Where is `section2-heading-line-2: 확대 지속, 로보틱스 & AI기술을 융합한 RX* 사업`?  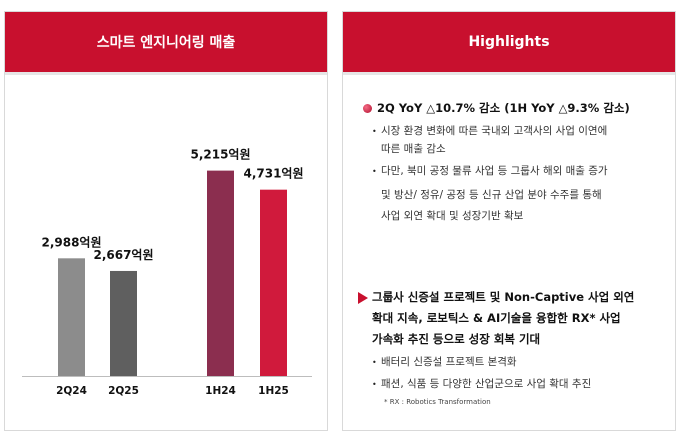
section2-heading-line-2: 확대 지속, 로보틱스 & AI기술을 융합한 RX* 사업 is located at coordinates (496, 318).